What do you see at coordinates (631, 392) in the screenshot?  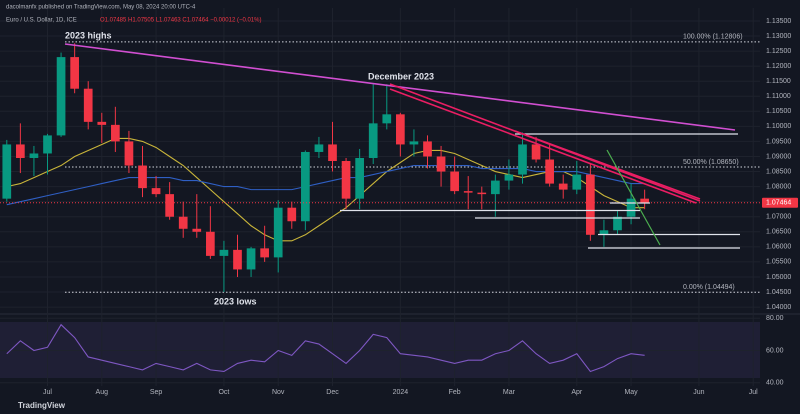 I see `x-tick-label: May` at bounding box center [631, 392].